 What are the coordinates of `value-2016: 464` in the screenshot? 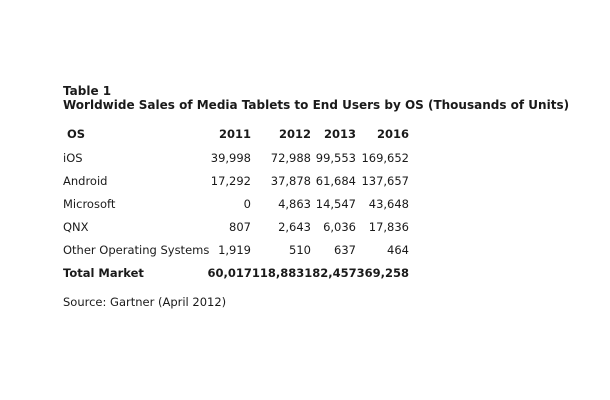 It's located at (398, 250).